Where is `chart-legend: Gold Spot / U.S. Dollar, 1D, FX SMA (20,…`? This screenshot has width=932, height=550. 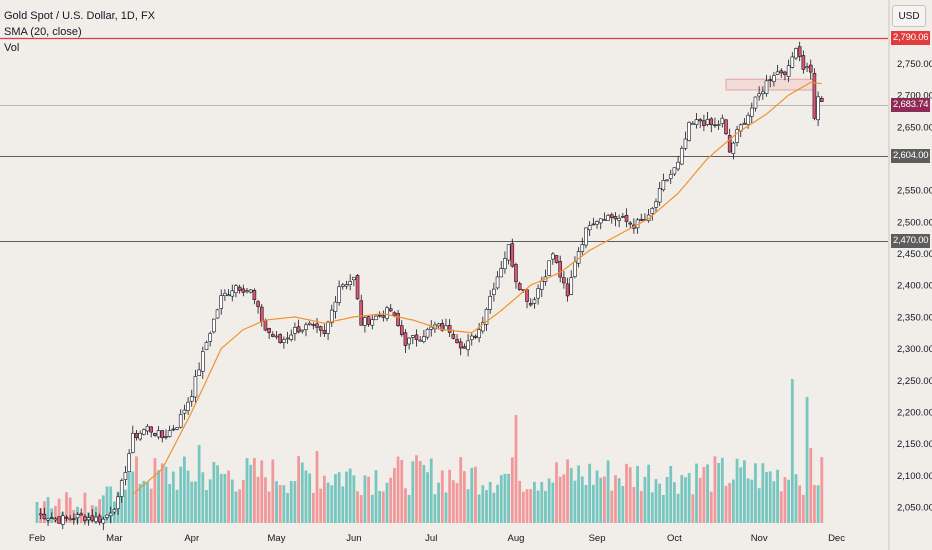
chart-legend: Gold Spot / U.S. Dollar, 1D, FX SMA (20,… is located at coordinates (79, 32).